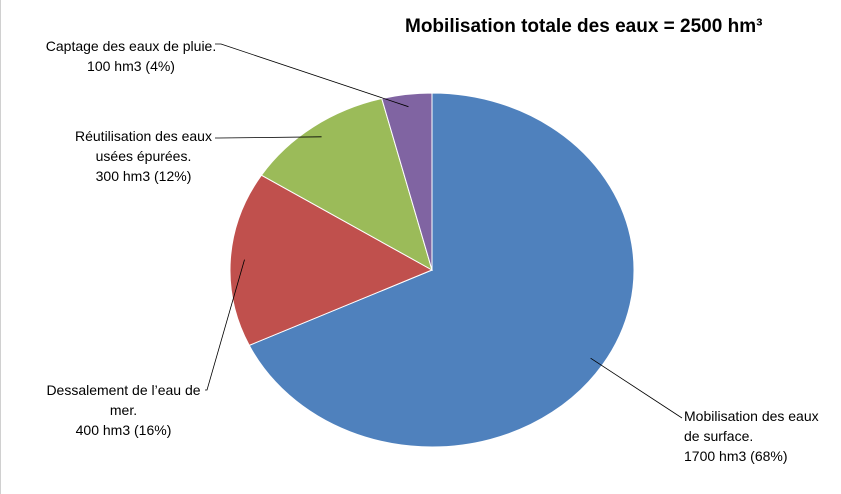 The width and height of the screenshot is (841, 494). What do you see at coordinates (751, 426) in the screenshot?
I see `category-label: Mobilisation des eaux de surface.` at bounding box center [751, 426].